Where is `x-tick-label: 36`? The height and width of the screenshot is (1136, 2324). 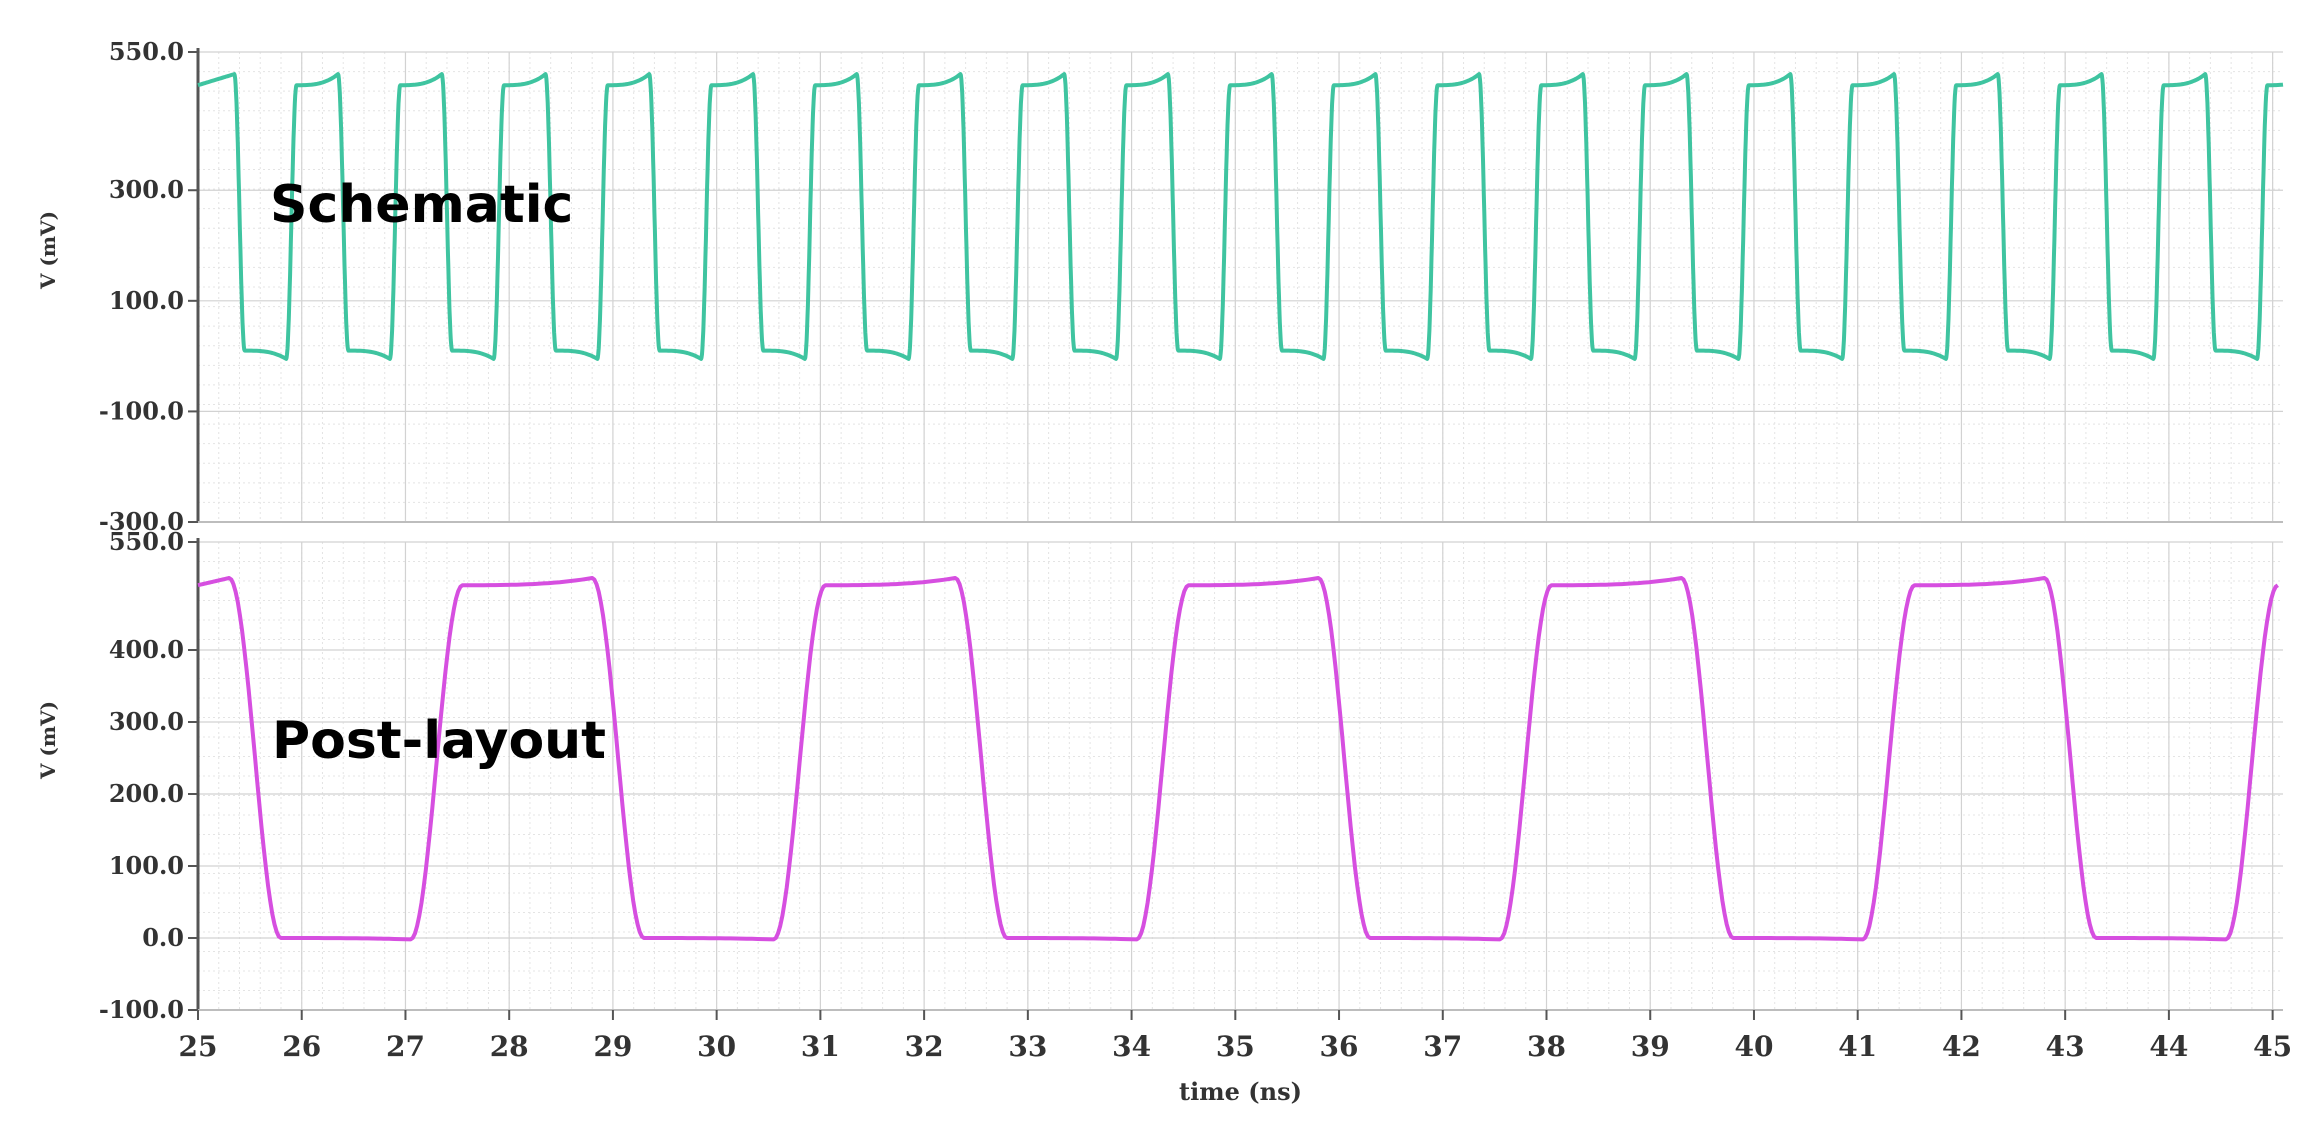
x-tick-label: 36 is located at coordinates (1339, 1046).